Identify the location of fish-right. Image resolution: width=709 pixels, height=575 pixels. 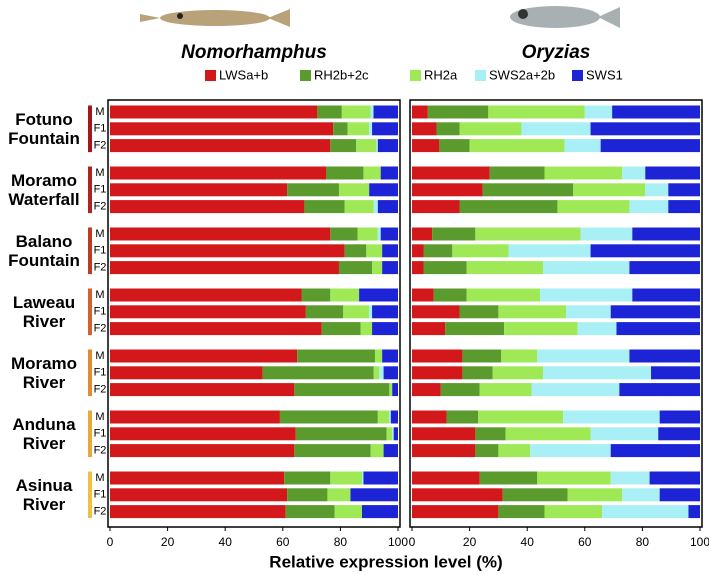
(565, 17).